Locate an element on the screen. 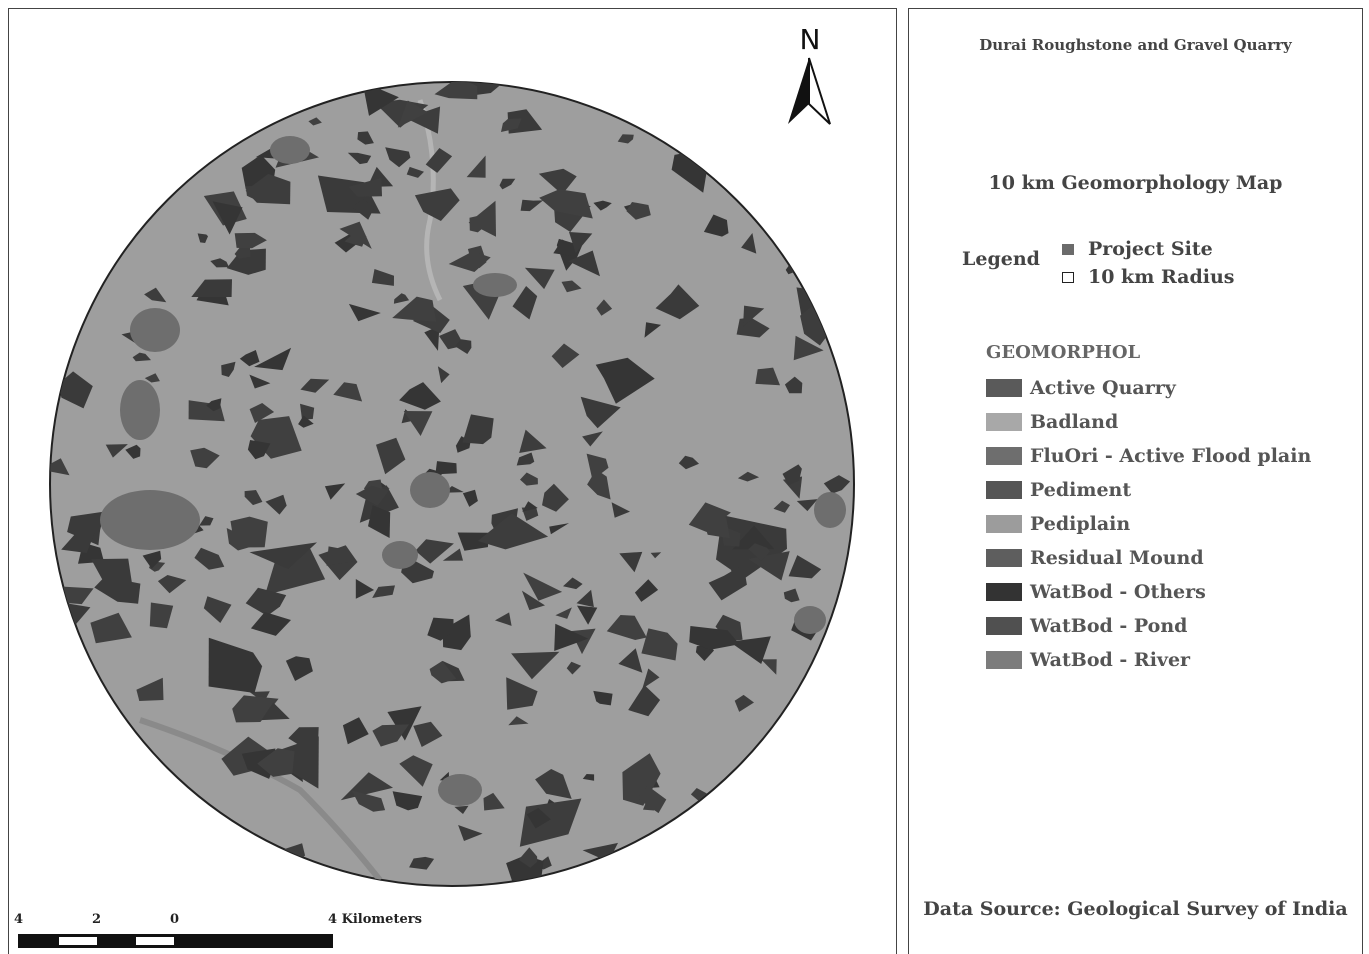 This screenshot has height=954, width=1369. geomorph-class-item: Pediment is located at coordinates (1058, 490).